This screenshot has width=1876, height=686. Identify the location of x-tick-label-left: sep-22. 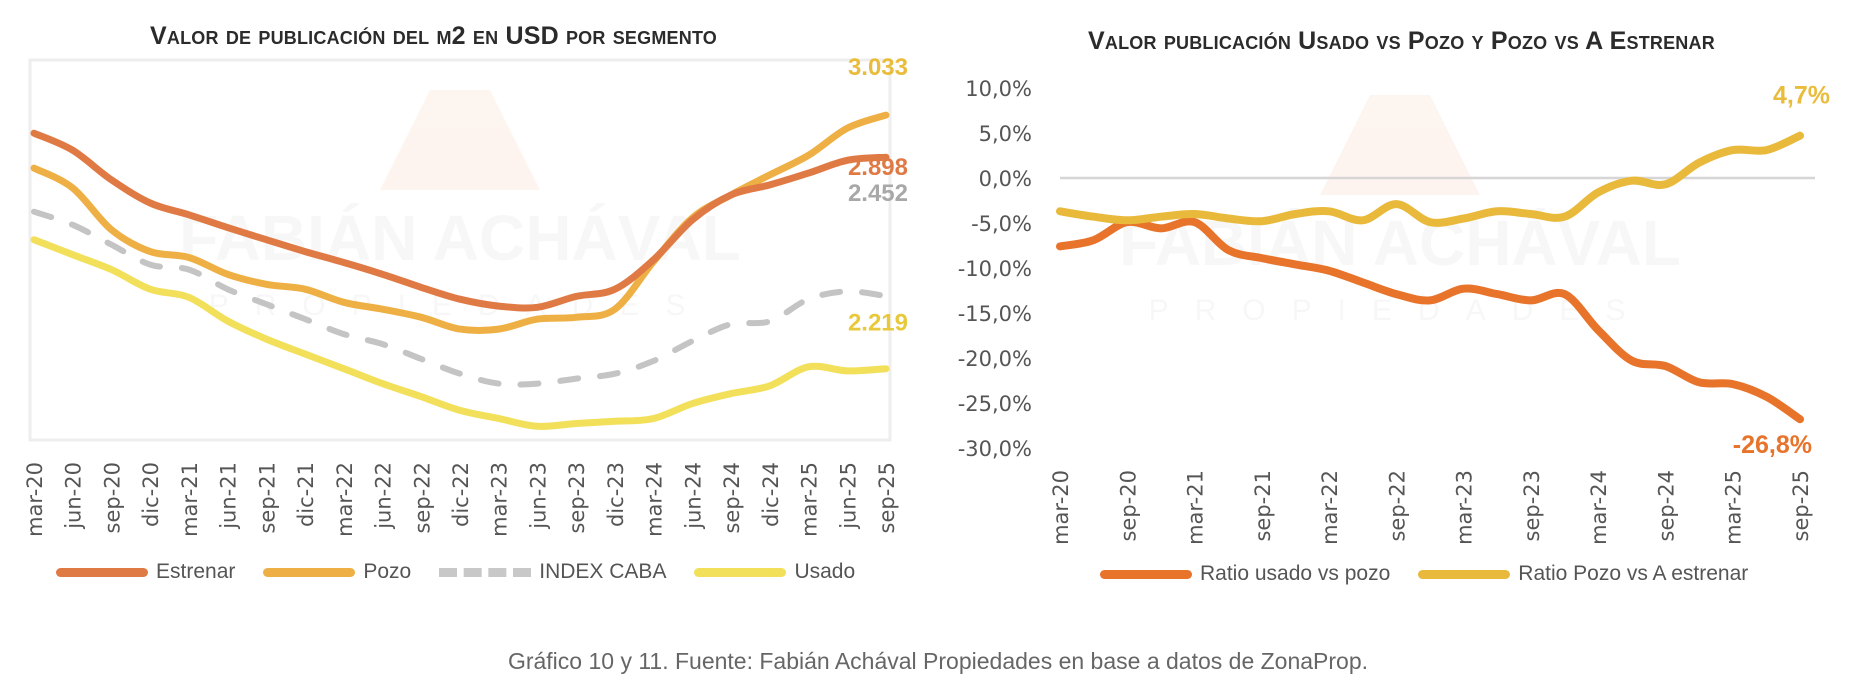
(422, 498).